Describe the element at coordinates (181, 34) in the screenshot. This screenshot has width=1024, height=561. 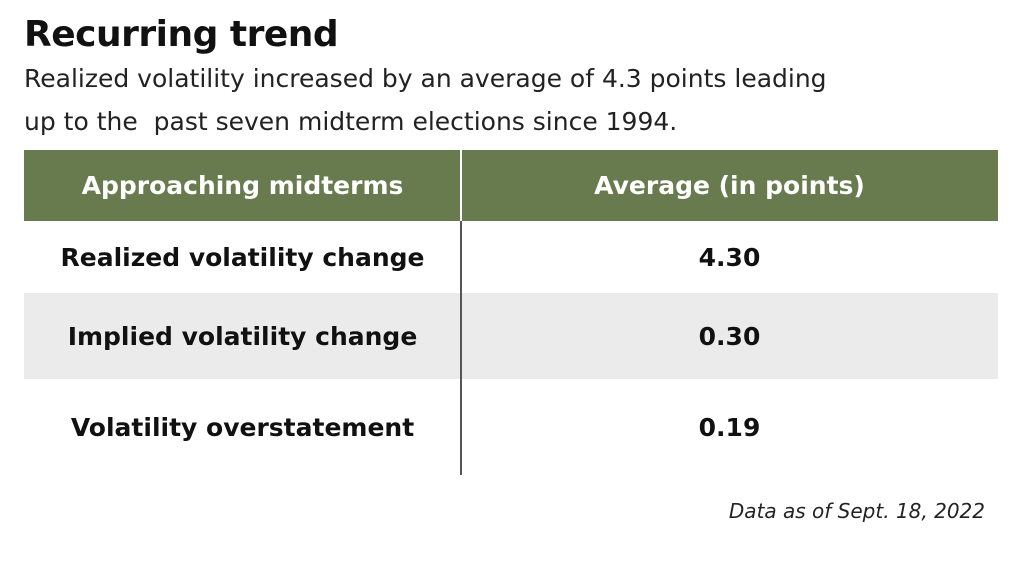
I see `title: Recurring trend` at that location.